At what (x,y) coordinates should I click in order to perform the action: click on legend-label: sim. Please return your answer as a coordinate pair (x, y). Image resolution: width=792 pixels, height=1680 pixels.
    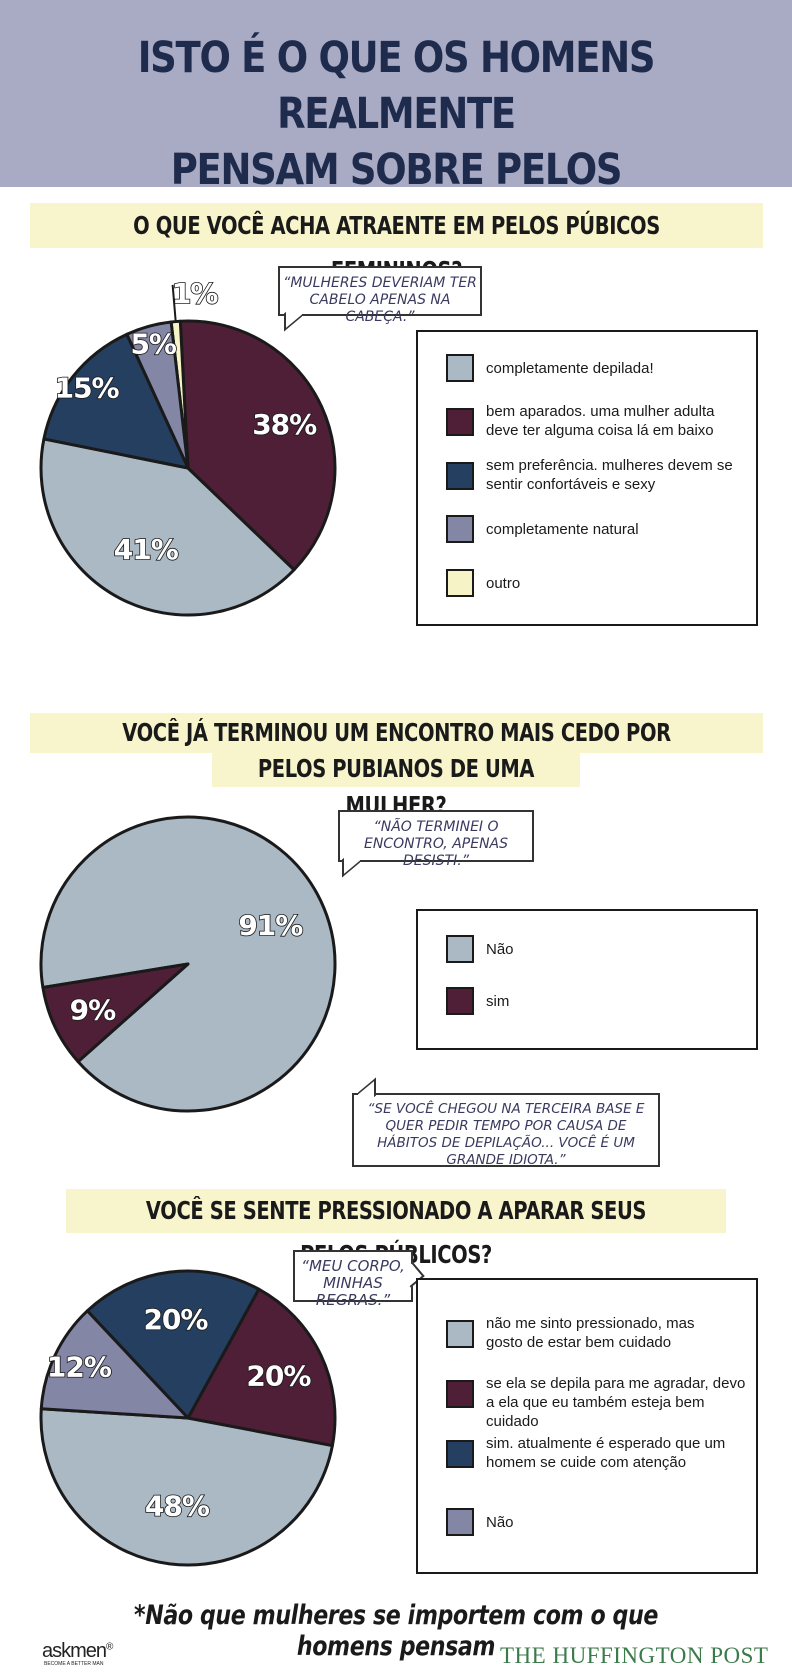
    Looking at the image, I should click on (498, 1001).